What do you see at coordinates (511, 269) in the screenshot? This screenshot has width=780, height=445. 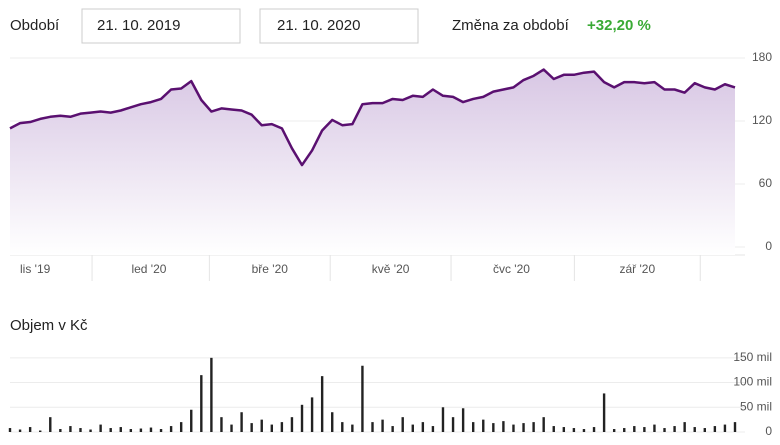 I see `x-tick-label: čvc '20` at bounding box center [511, 269].